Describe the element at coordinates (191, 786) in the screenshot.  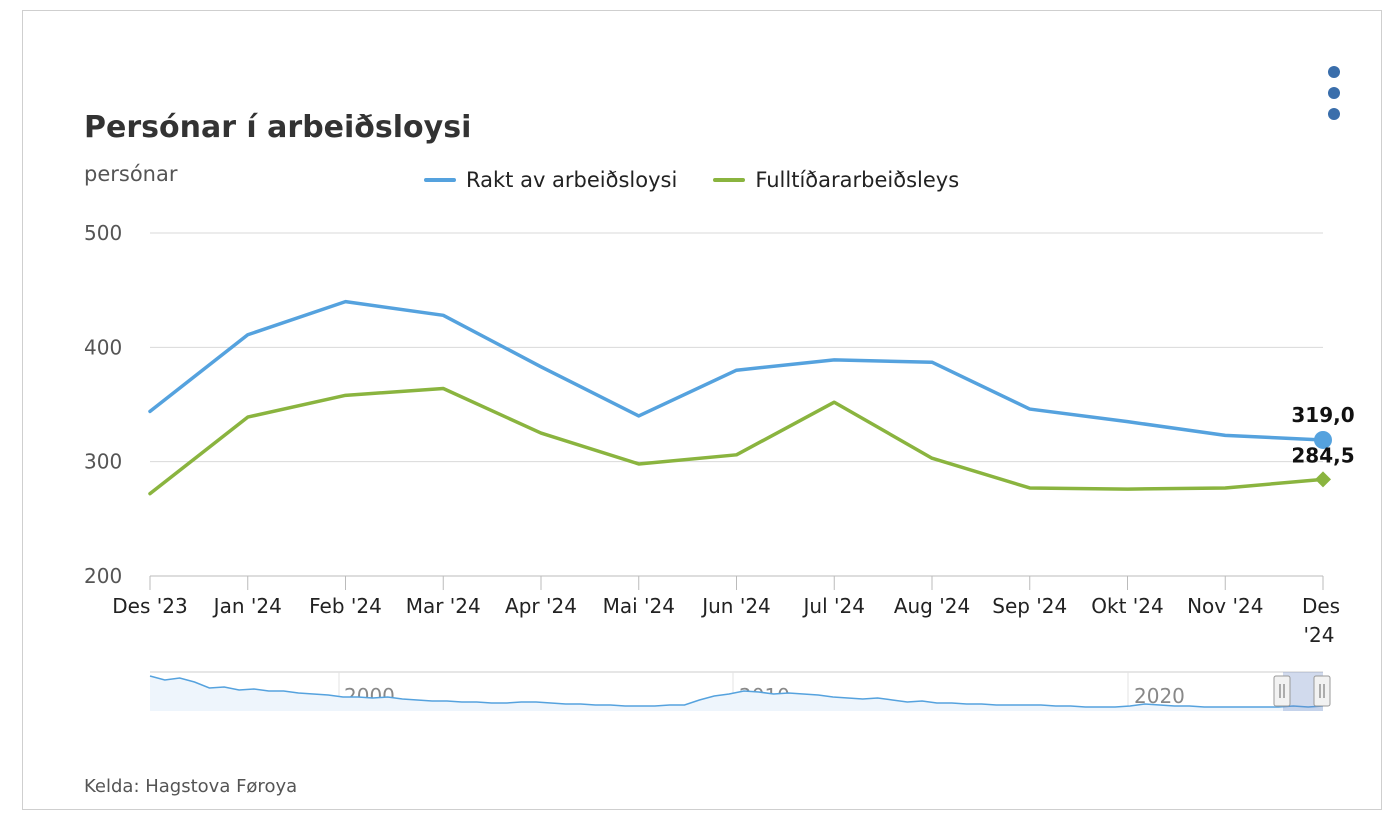
I see `source-credit: Kelda: Hagstova Føroya` at that location.